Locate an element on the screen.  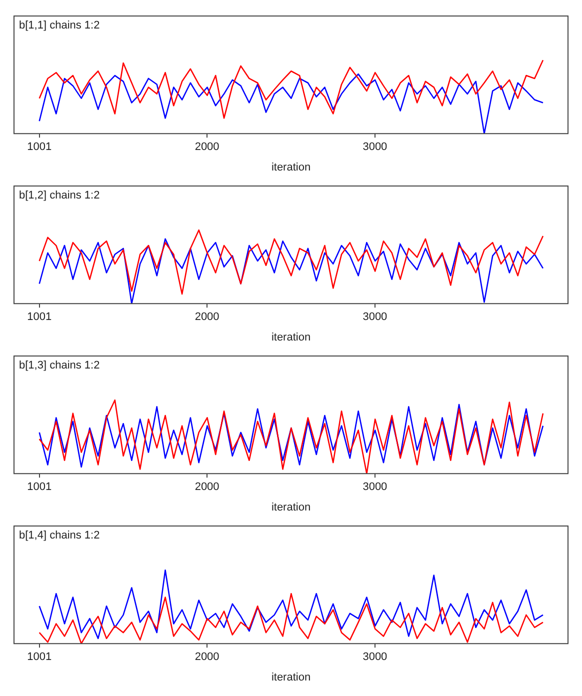
chart-title: b[1,3] chains 1:2 is located at coordinates (59, 366).